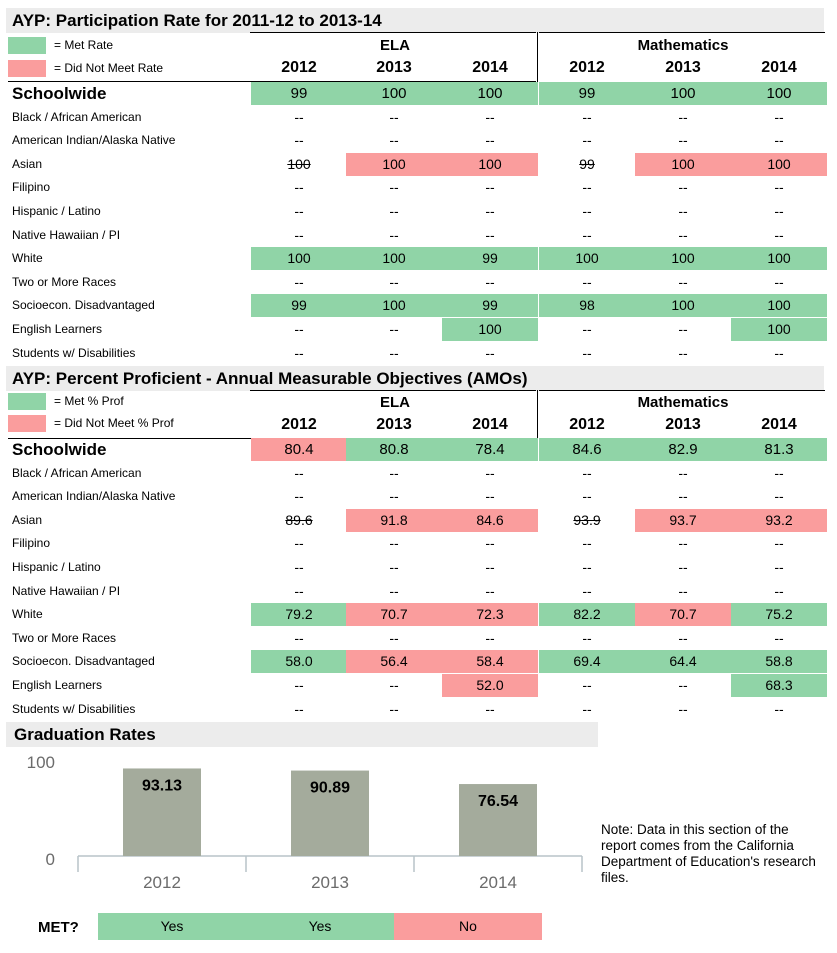 This screenshot has height=953, width=837. I want to click on y-tick-0: 0, so click(50, 859).